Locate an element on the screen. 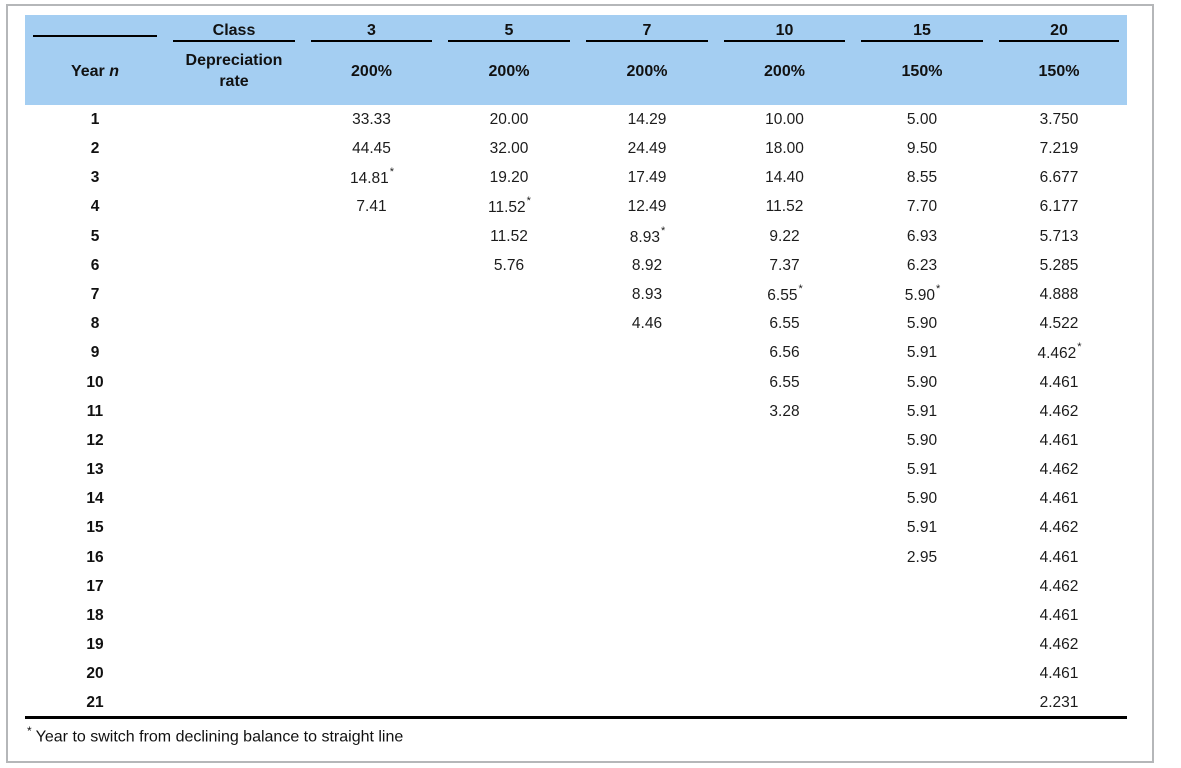  rate-value-cell: 7.70 is located at coordinates (922, 207).